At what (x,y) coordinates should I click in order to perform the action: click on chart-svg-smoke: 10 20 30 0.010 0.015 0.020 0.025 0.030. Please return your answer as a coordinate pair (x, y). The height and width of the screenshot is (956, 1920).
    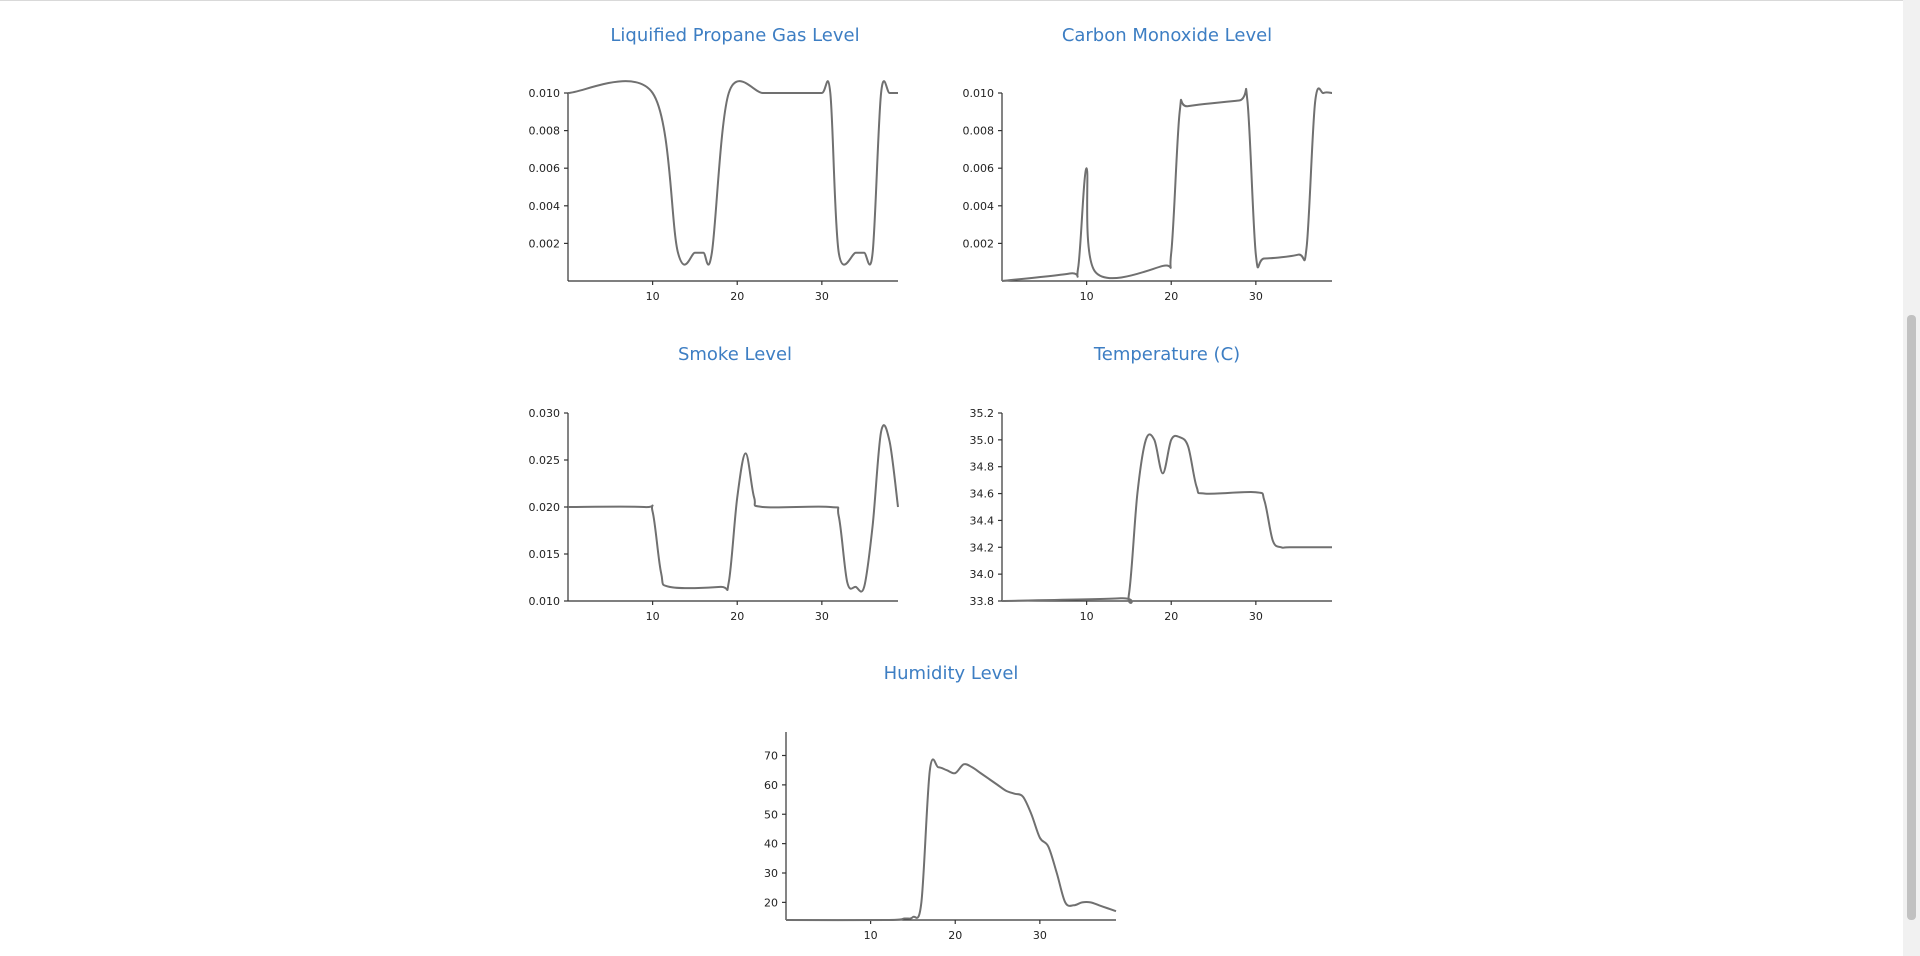
    Looking at the image, I should click on (714, 515).